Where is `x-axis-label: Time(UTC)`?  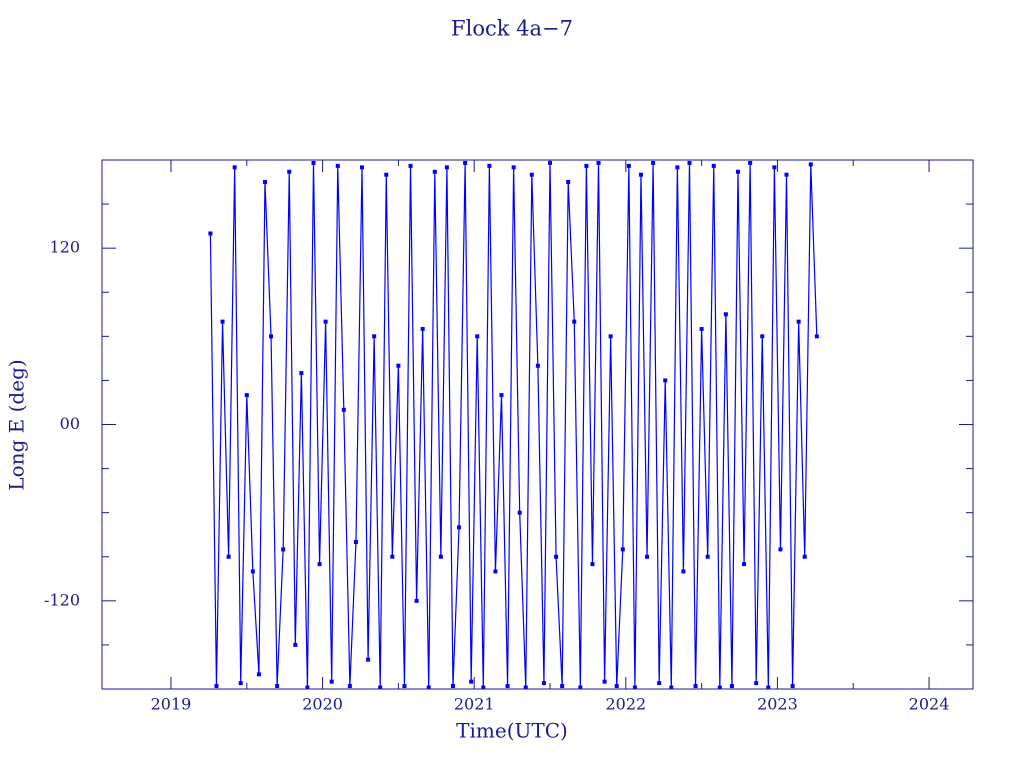 x-axis-label: Time(UTC) is located at coordinates (512, 731).